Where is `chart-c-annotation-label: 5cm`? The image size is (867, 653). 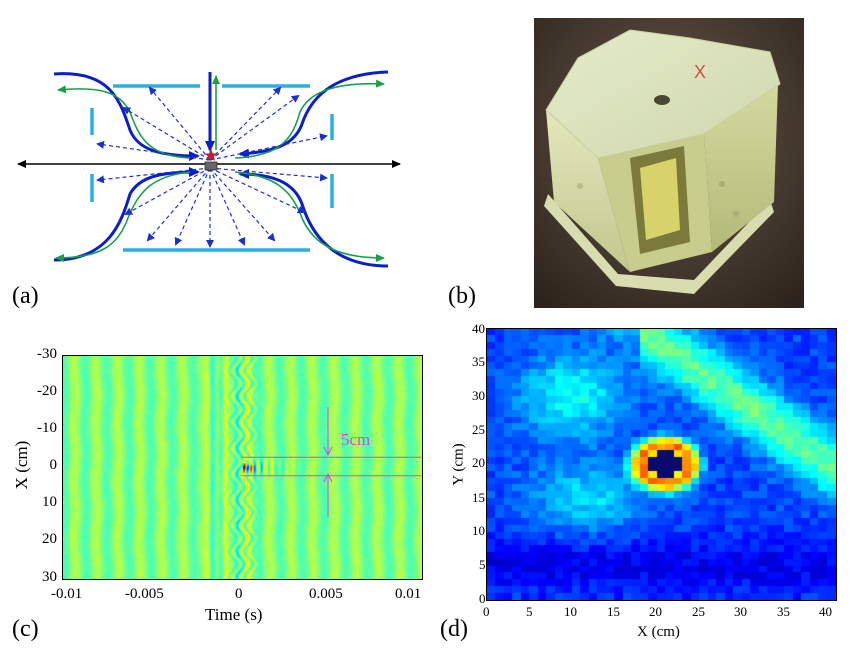 chart-c-annotation-label: 5cm is located at coordinates (356, 439).